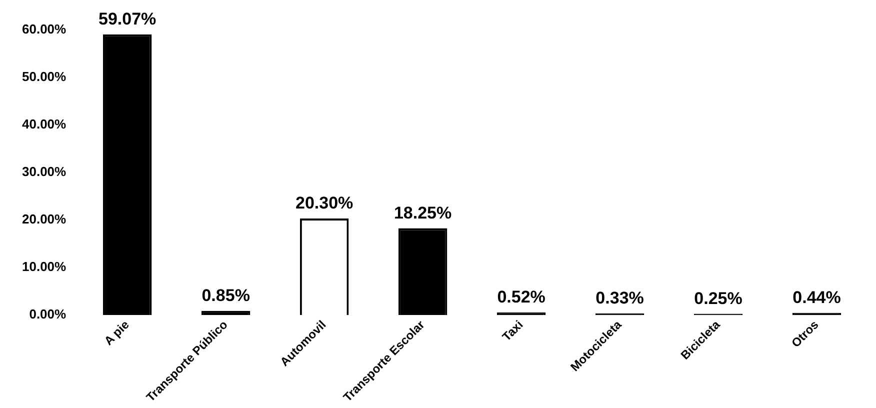 This screenshot has width=876, height=408. What do you see at coordinates (44, 266) in the screenshot?
I see `y-tick-label: 10.00%` at bounding box center [44, 266].